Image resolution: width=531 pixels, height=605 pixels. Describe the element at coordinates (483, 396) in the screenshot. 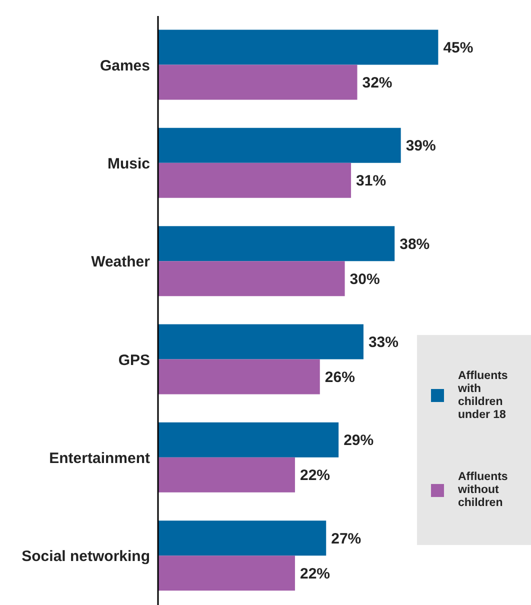

I see `legend-label: Affluents with children under 18` at that location.